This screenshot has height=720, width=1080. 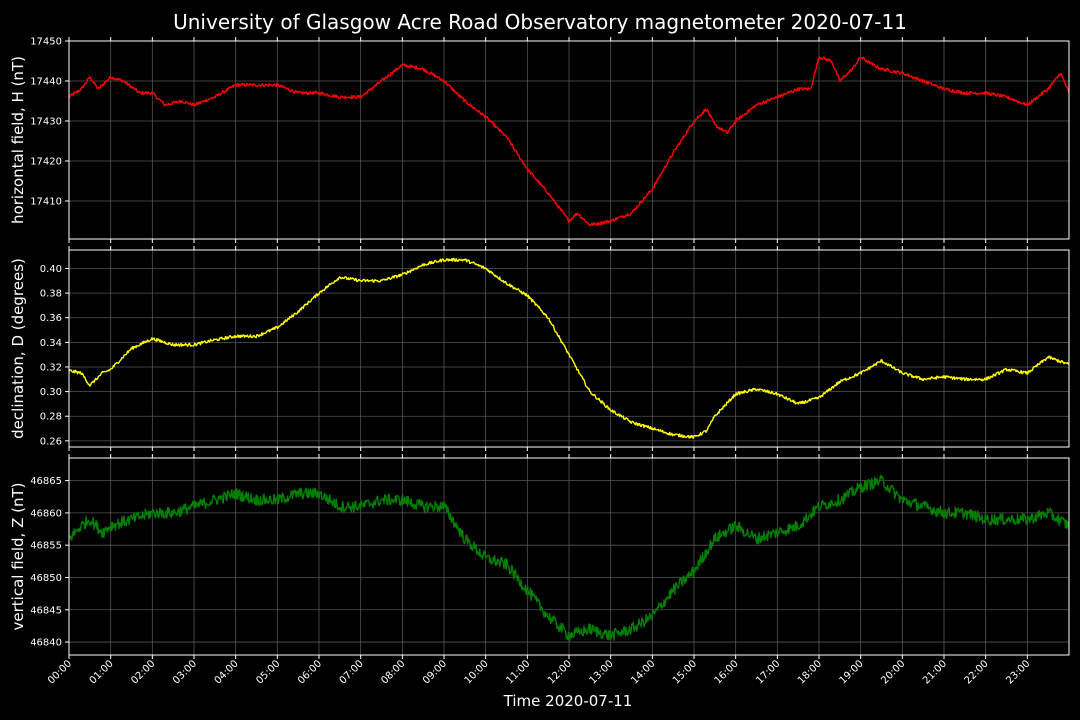 What do you see at coordinates (46, 42) in the screenshot?
I see `y-tick-label: 17450` at bounding box center [46, 42].